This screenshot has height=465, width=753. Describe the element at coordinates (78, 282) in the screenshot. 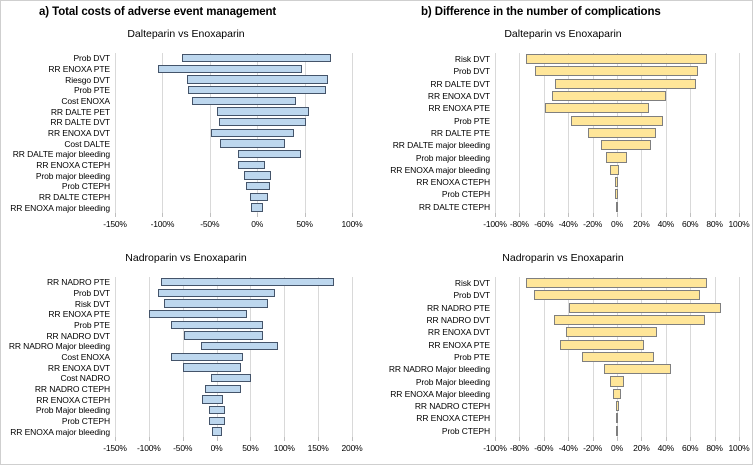

I see `category-label: RR NADRO PTE` at that location.